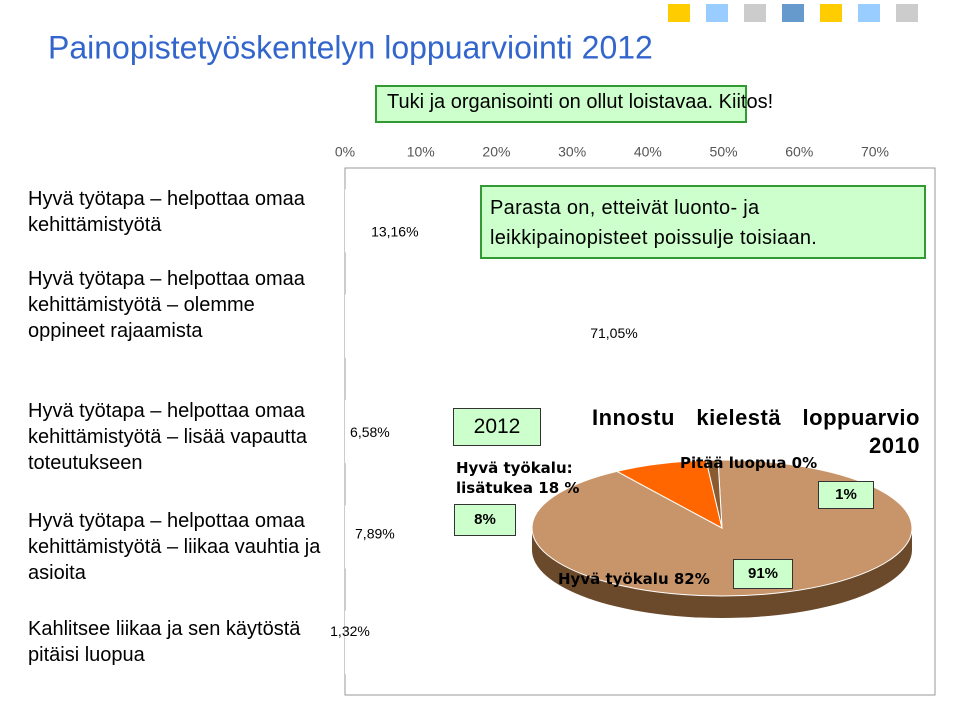 The width and height of the screenshot is (960, 718). I want to click on x-tick-label: 0%, so click(345, 152).